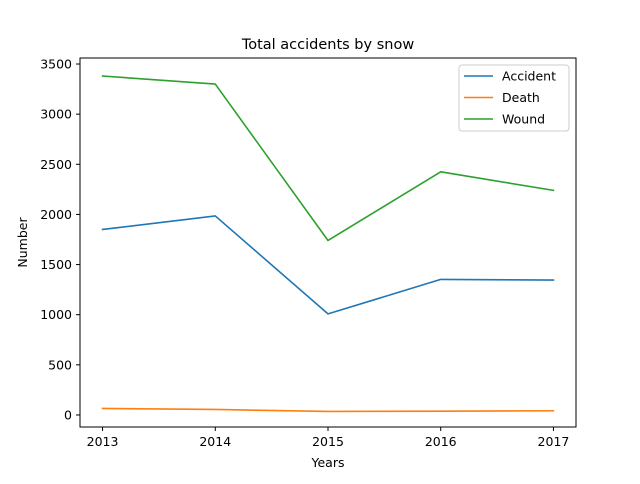 The image size is (640, 484). Describe the element at coordinates (56, 114) in the screenshot. I see `y-tick-label: 3000` at that location.